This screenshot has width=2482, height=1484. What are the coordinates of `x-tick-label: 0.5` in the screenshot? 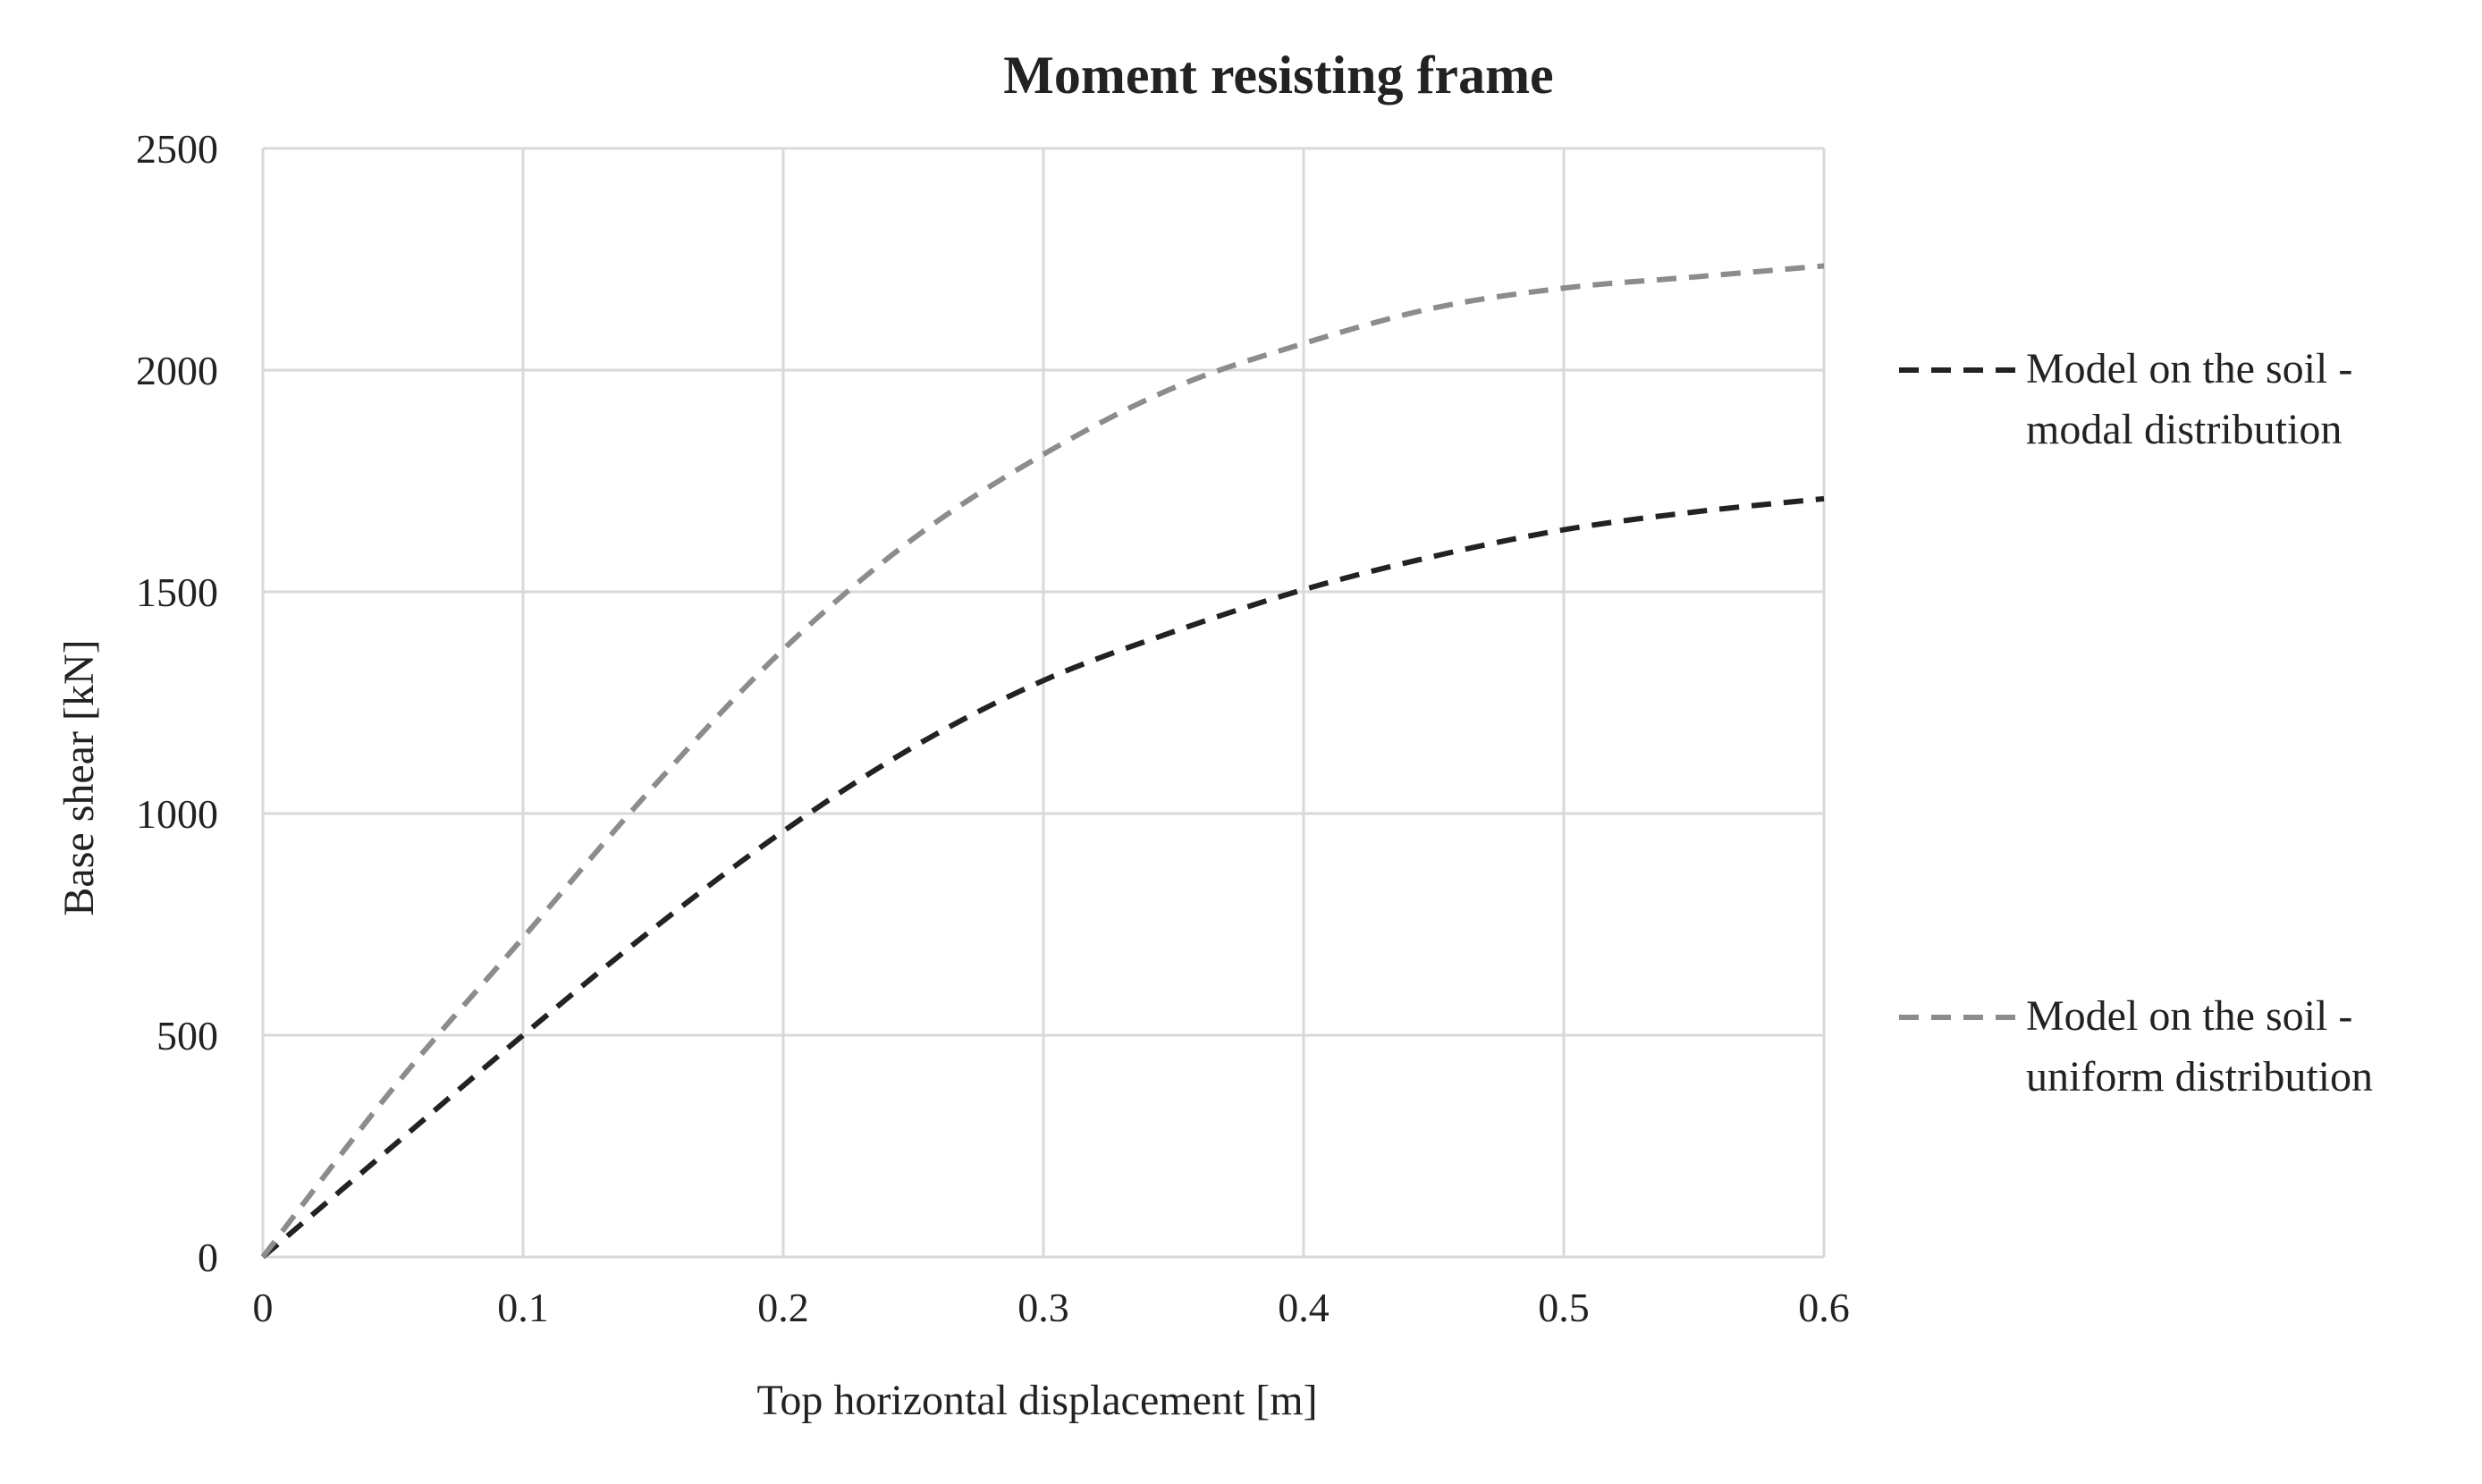 It's located at (1564, 1307).